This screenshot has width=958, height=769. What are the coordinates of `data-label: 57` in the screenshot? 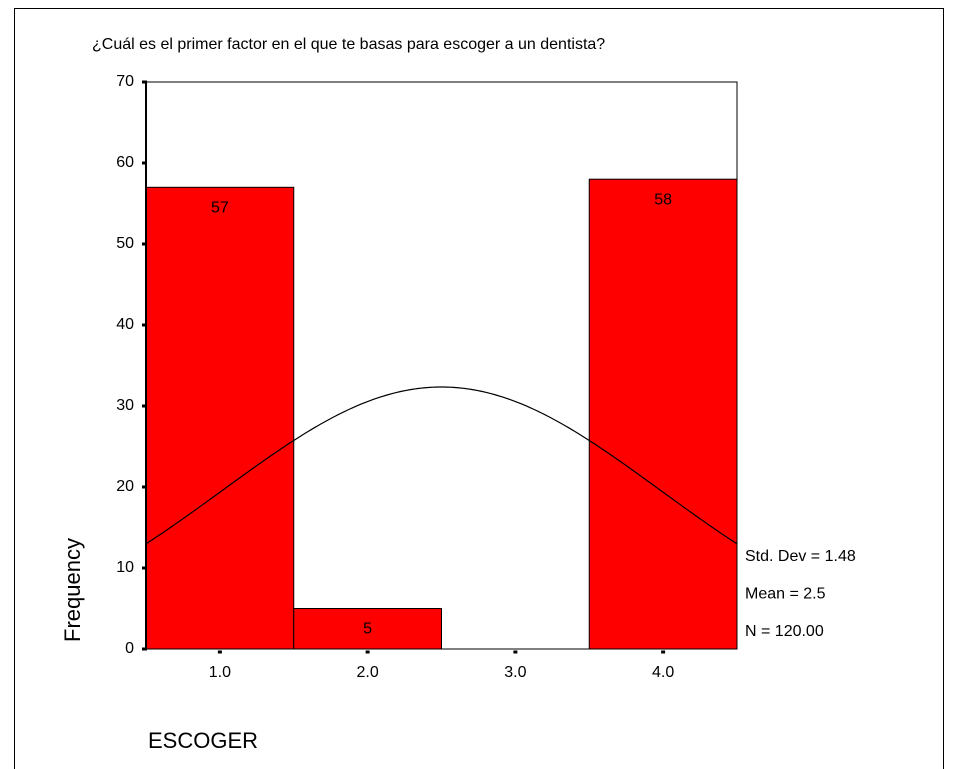 It's located at (220, 208).